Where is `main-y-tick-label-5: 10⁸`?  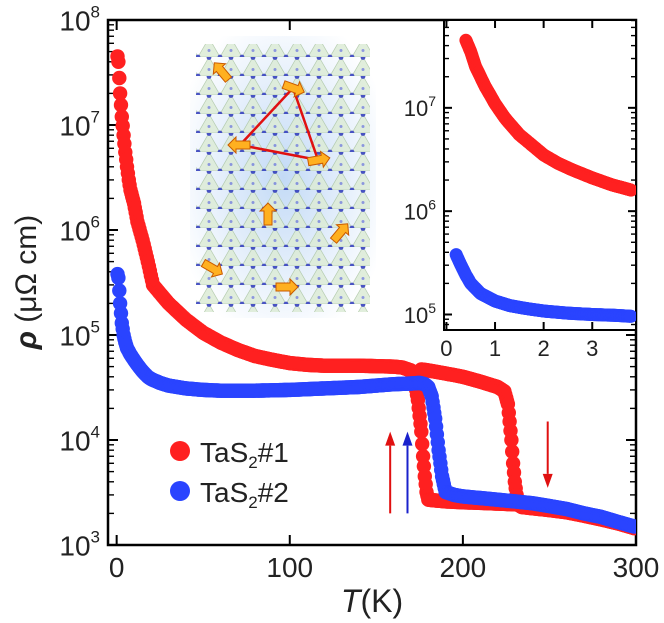
main-y-tick-label-5: 10⁸ is located at coordinates (79, 20).